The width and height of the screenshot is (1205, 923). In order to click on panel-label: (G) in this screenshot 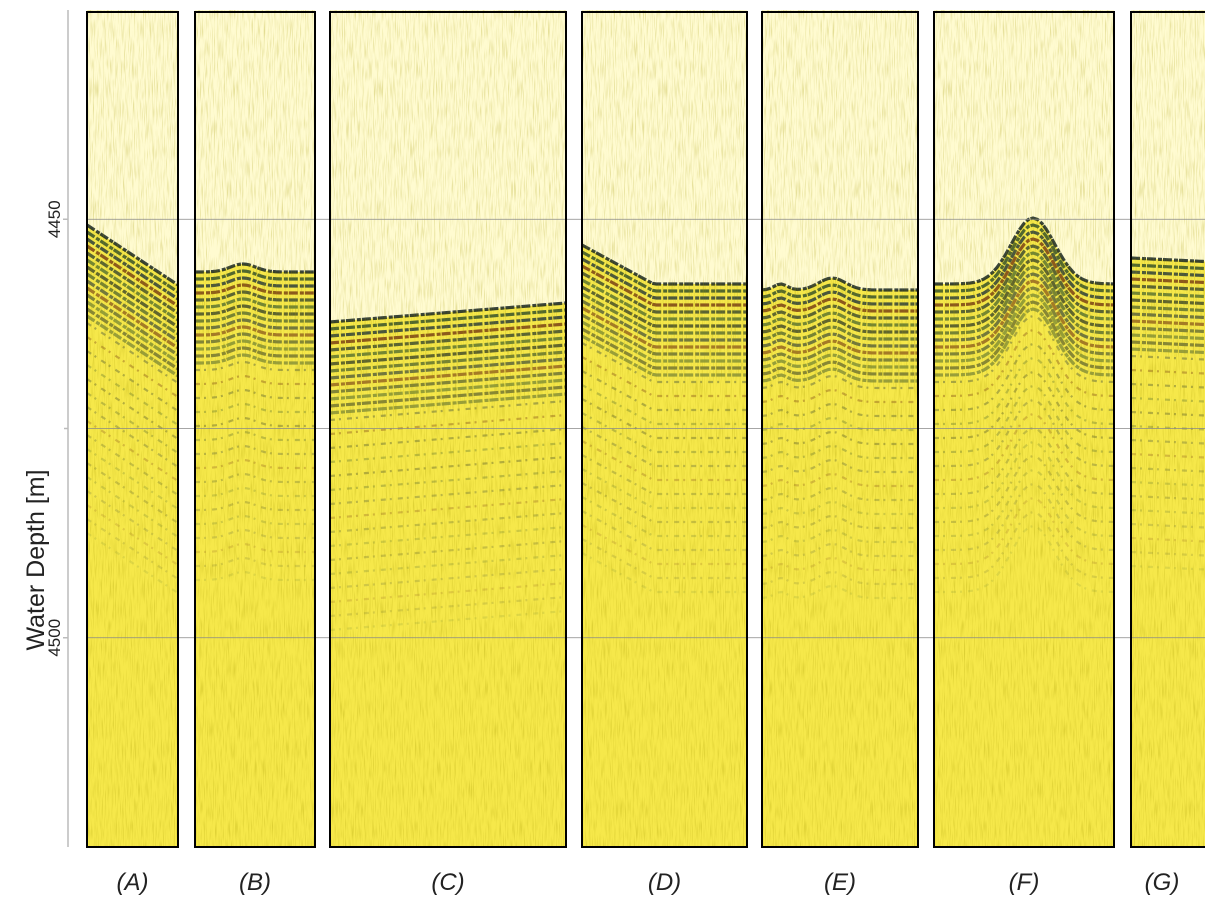, I will do `click(1162, 882)`.